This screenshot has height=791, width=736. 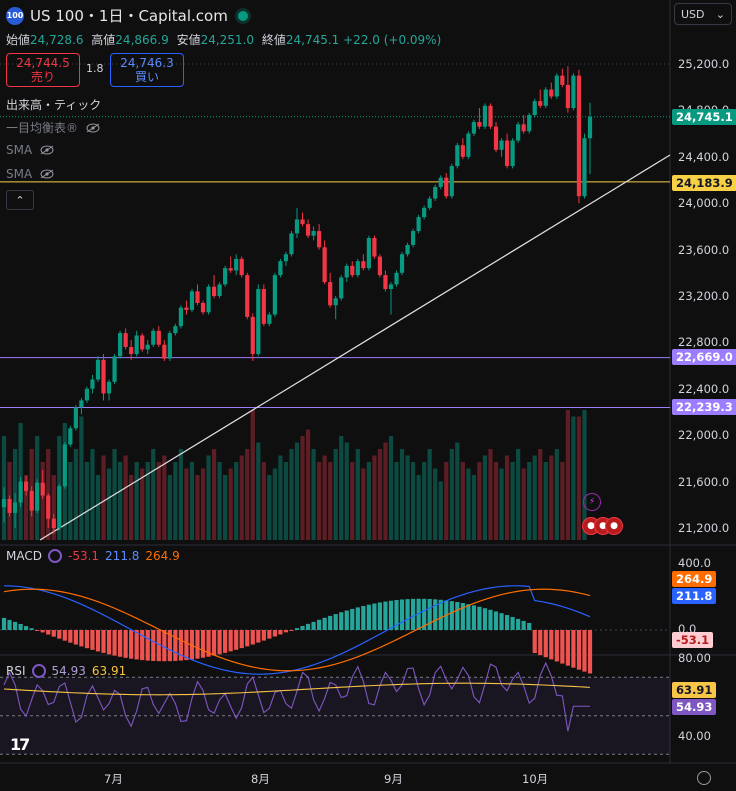 I want to click on purple-line-tag-1: 22,669.0, so click(x=704, y=357).